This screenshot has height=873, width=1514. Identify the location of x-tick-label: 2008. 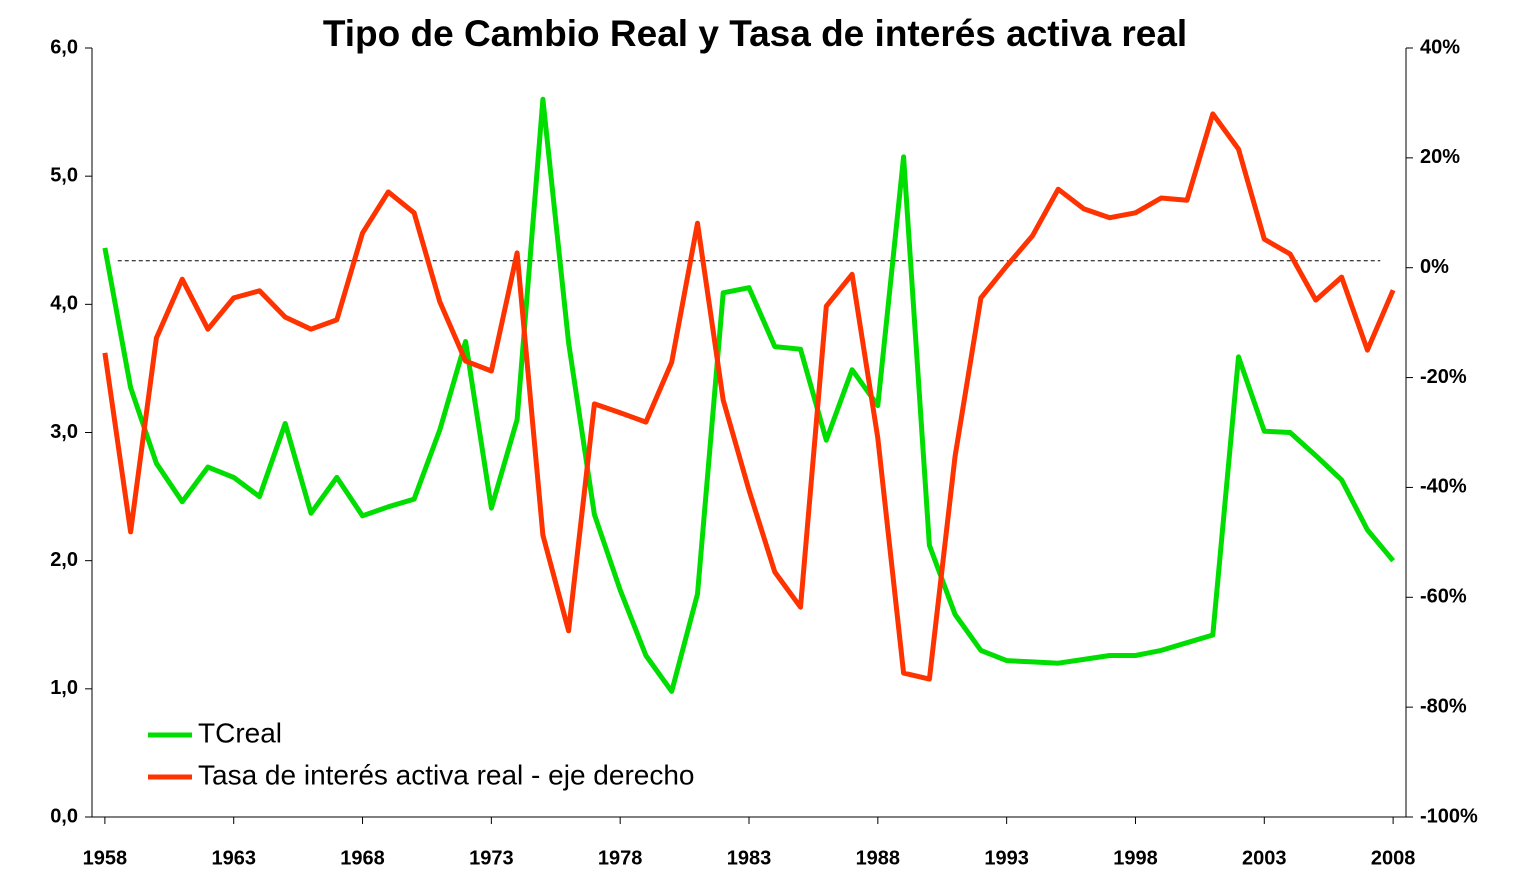
(1393, 858).